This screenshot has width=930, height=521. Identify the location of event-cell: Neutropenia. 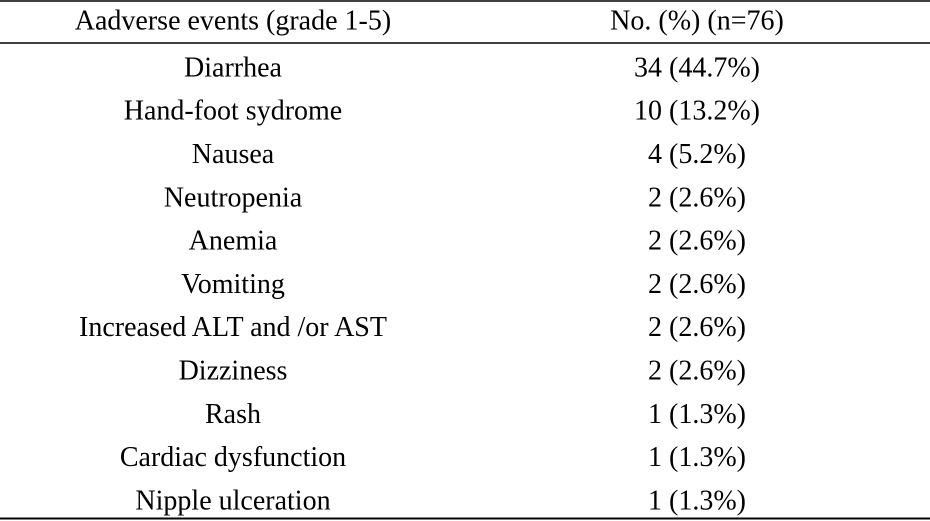
(233, 197).